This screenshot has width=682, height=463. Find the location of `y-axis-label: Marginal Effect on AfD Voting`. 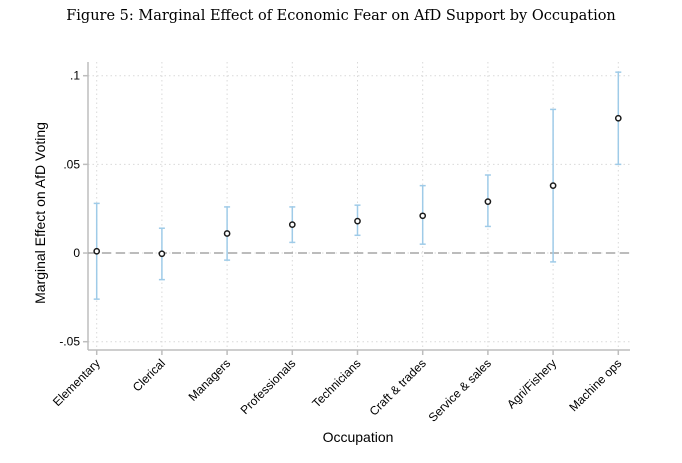

y-axis-label: Marginal Effect on AfD Voting is located at coordinates (40, 213).